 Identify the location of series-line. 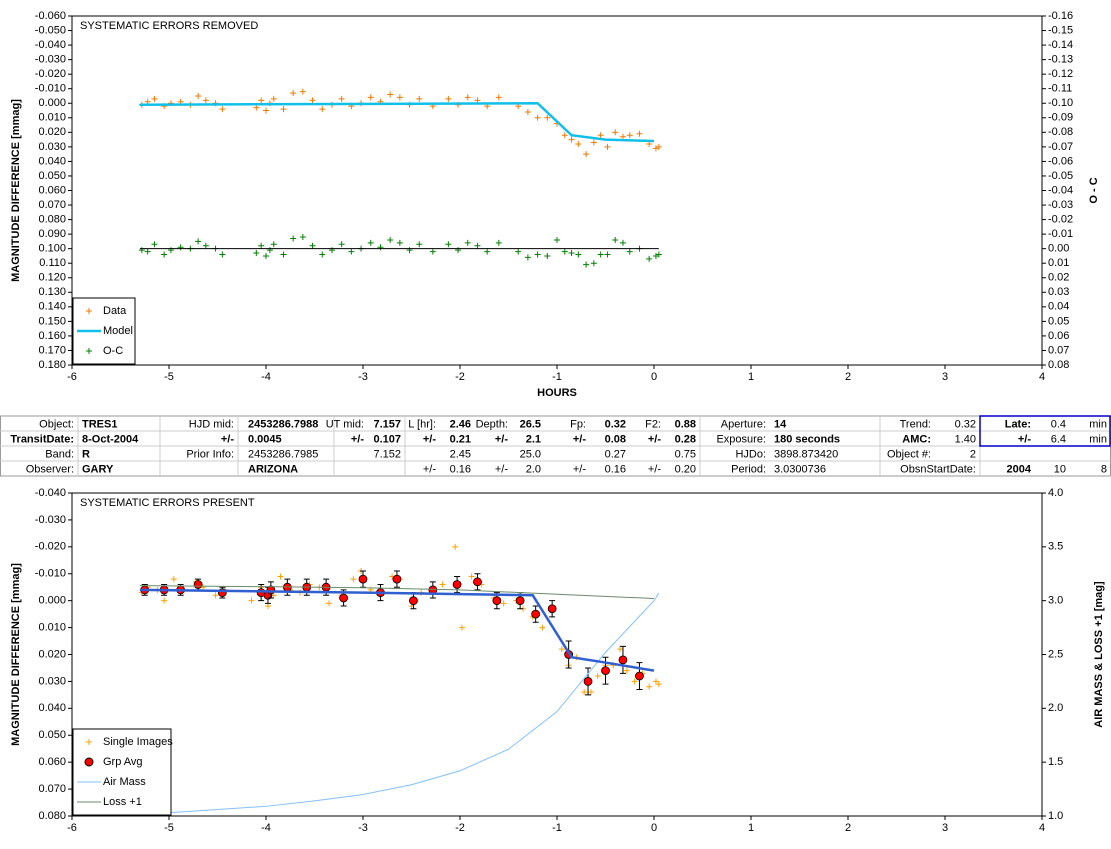
(397, 592).